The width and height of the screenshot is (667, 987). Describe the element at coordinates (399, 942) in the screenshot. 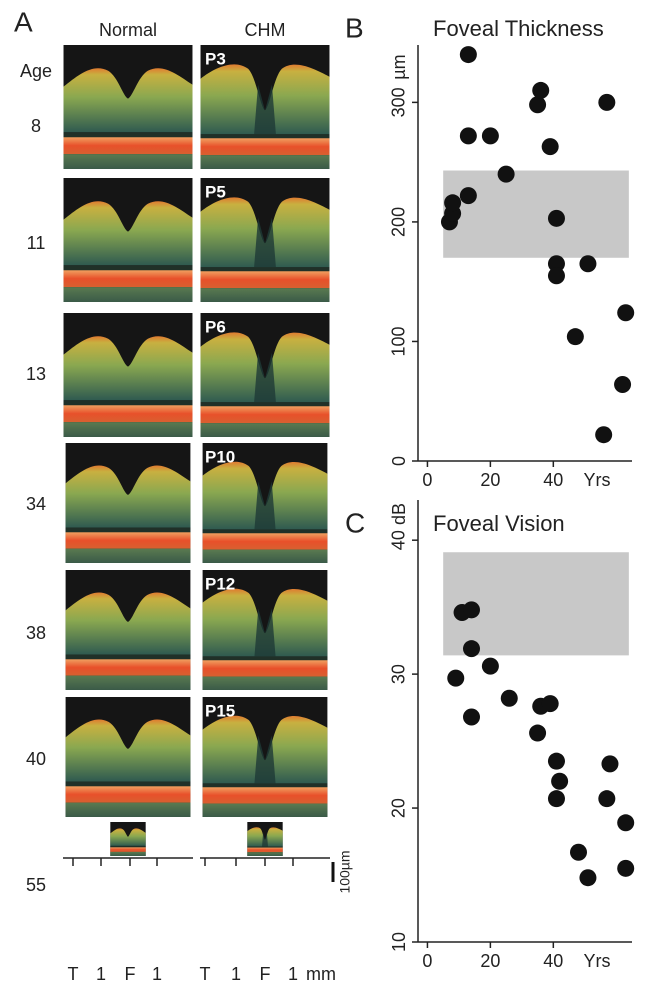

I see `y-tick-label: 10` at that location.